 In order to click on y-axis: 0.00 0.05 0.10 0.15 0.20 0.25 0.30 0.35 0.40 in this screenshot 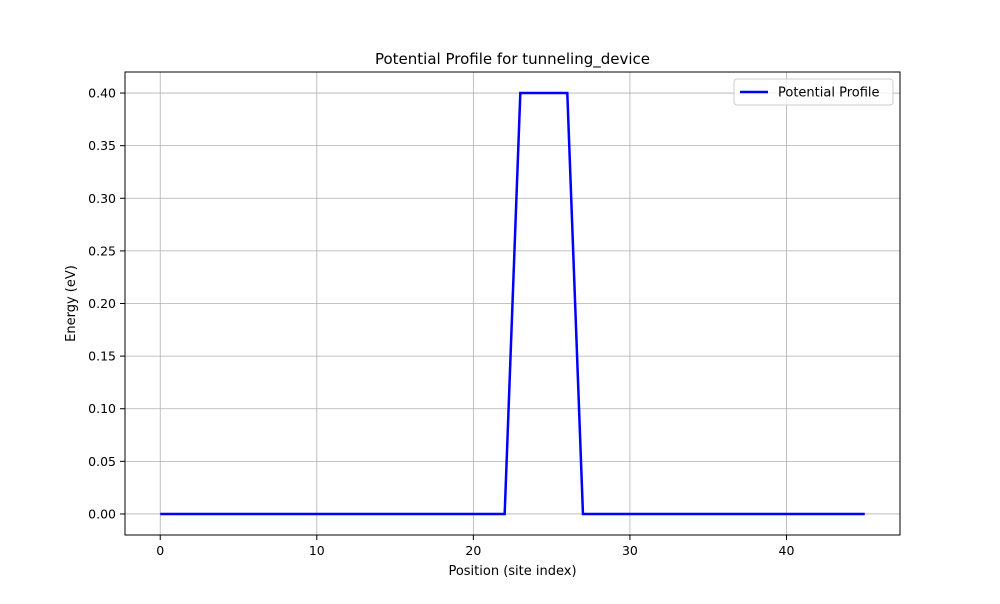, I will do `click(106, 303)`.